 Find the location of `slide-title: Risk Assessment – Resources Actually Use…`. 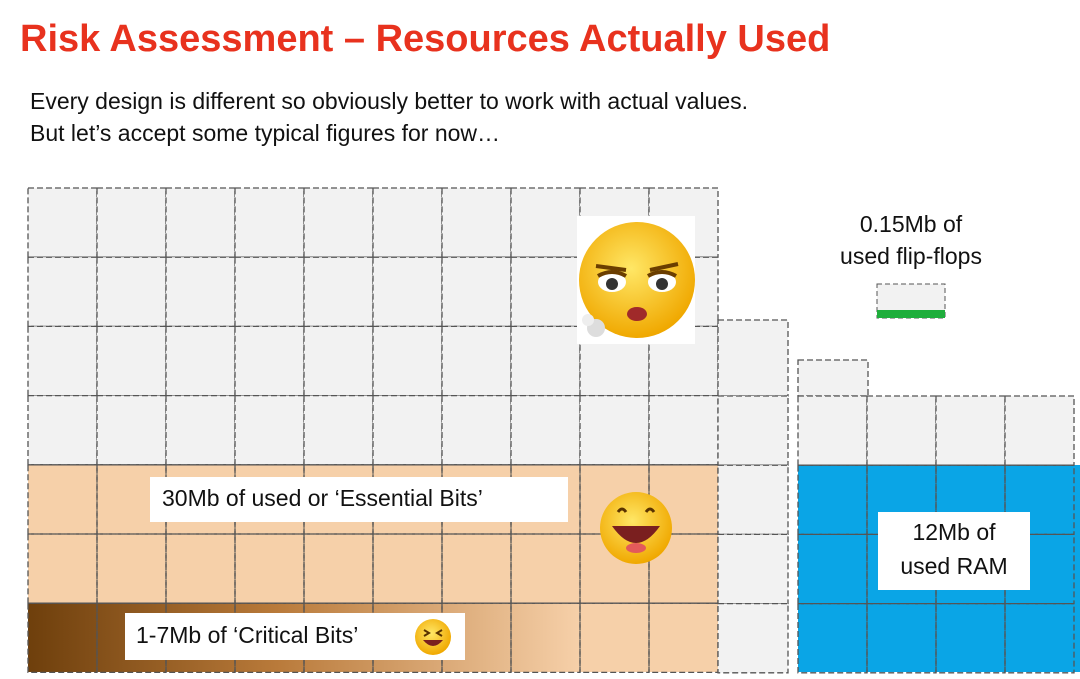

slide-title: Risk Assessment – Resources Actually Use… is located at coordinates (425, 39).